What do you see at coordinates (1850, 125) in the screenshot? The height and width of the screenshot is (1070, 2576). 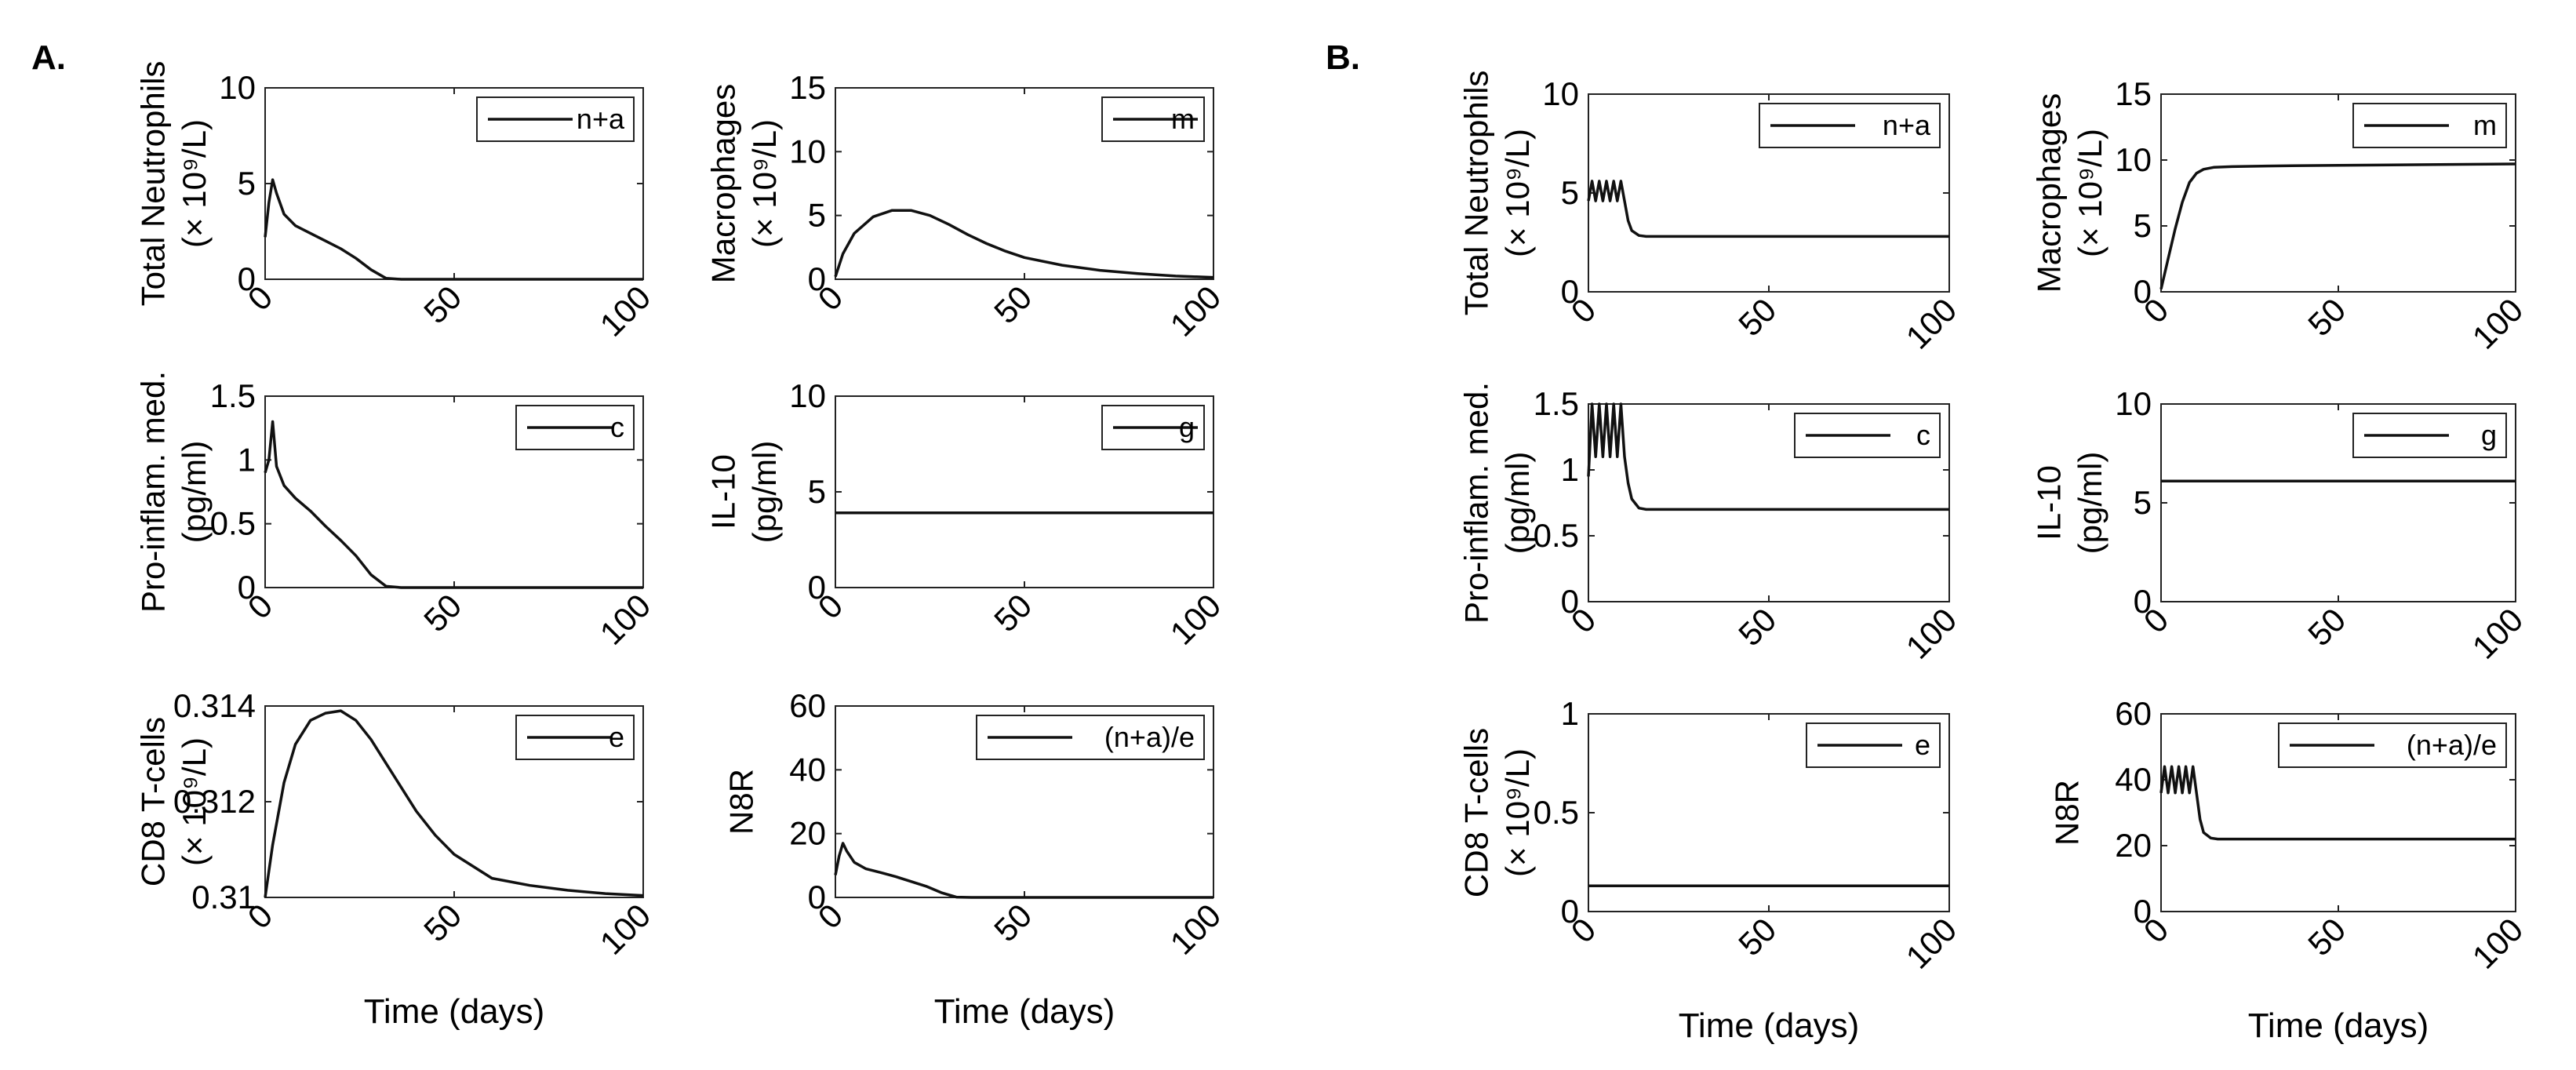 I see `legend: n+a` at bounding box center [1850, 125].